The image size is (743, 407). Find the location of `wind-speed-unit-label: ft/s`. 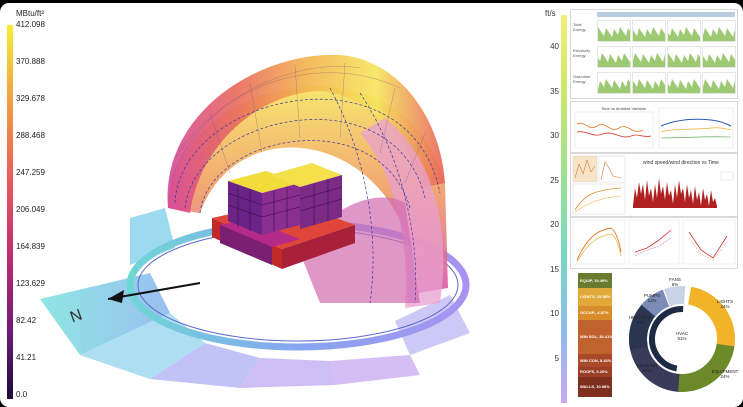

wind-speed-unit-label: ft/s is located at coordinates (550, 13).